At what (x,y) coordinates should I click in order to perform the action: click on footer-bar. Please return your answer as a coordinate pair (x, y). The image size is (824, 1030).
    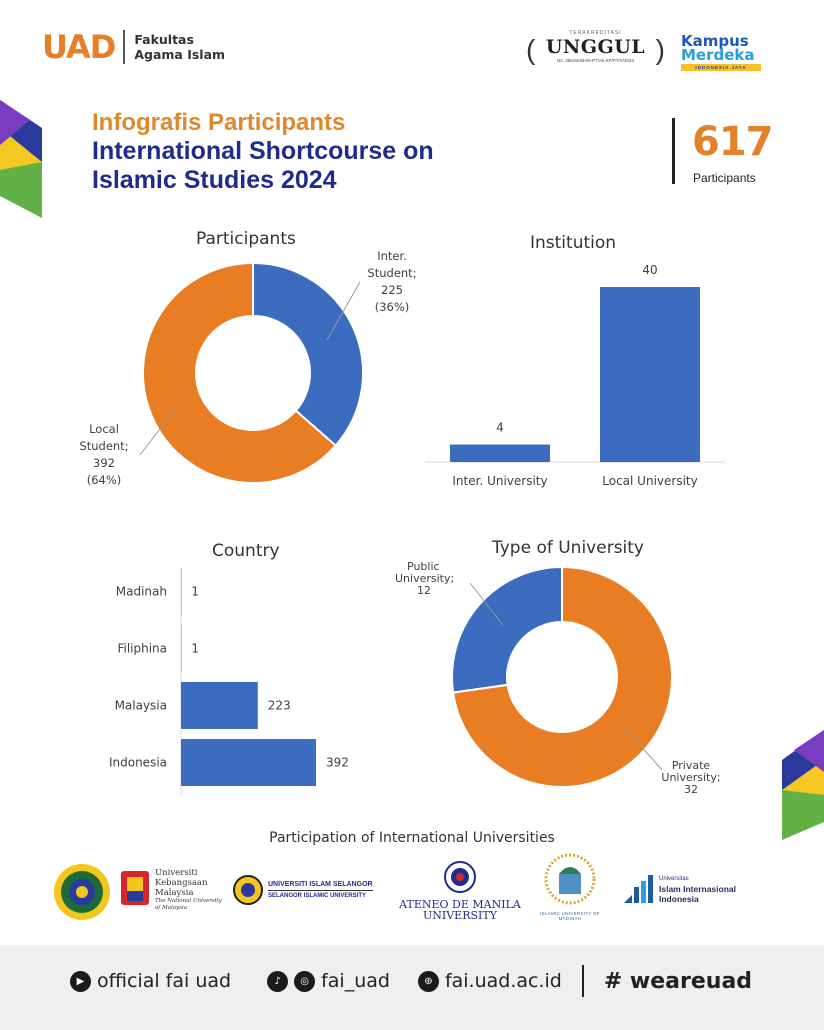
    Looking at the image, I should click on (412, 987).